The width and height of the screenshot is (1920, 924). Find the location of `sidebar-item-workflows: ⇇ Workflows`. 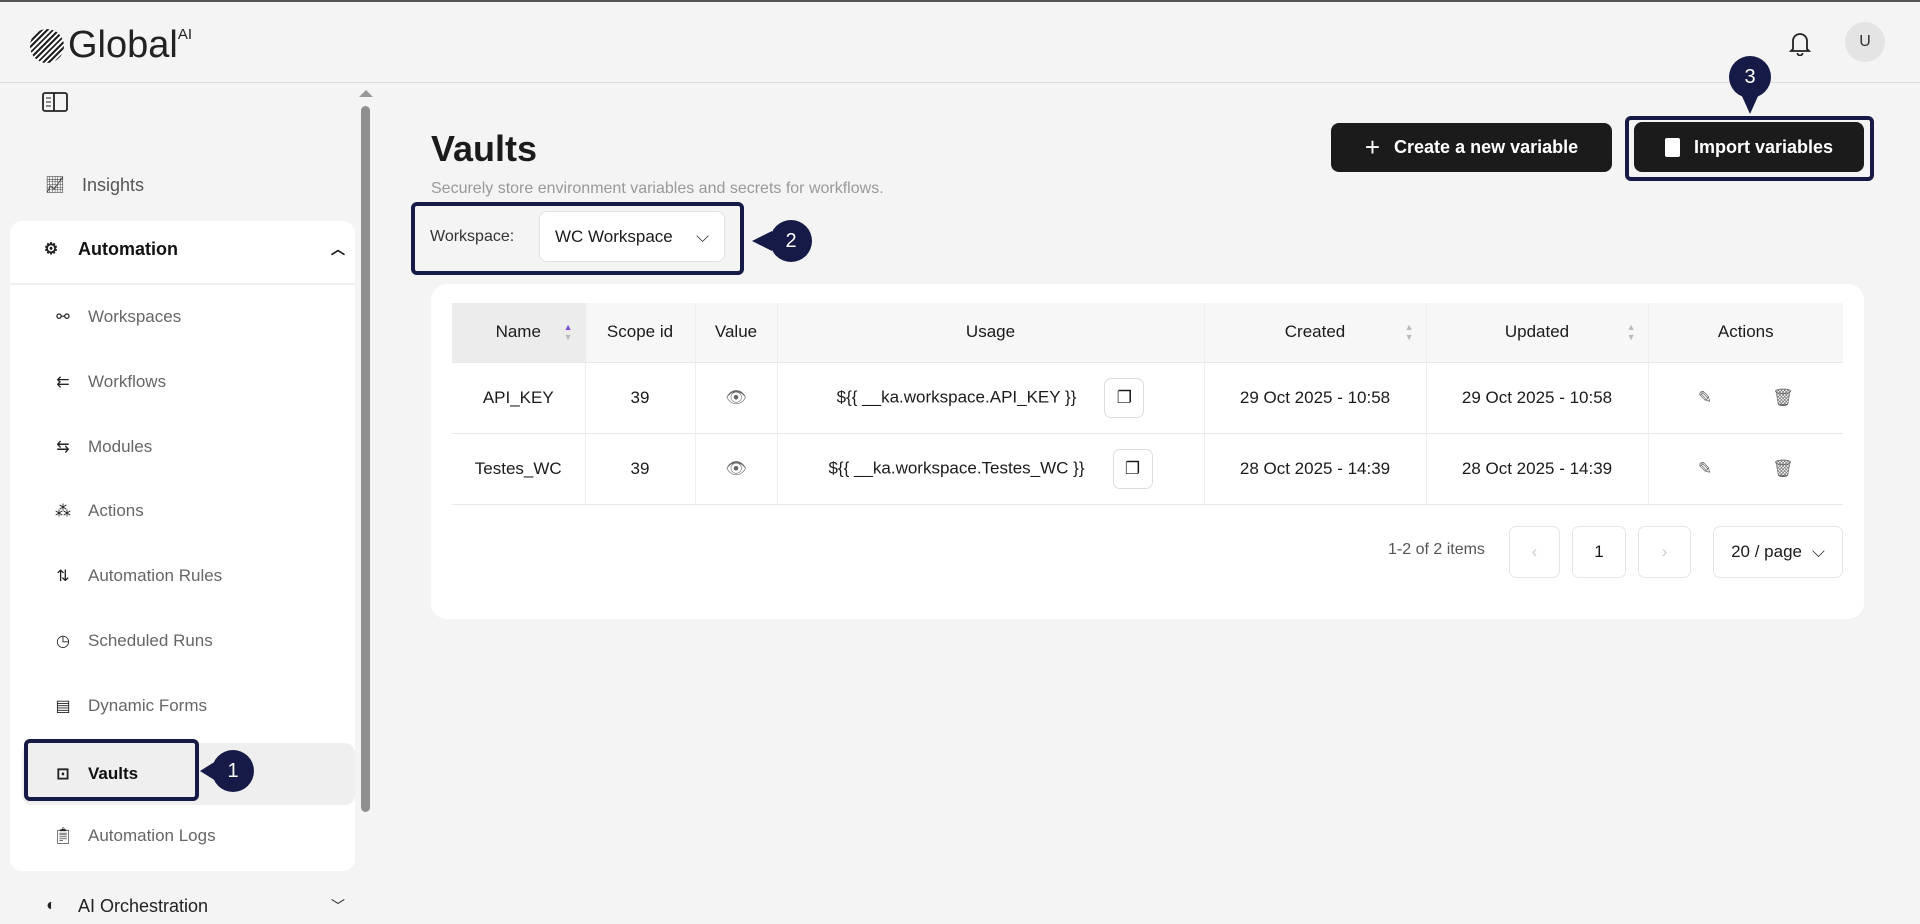

sidebar-item-workflows: ⇇ Workflows is located at coordinates (188, 382).